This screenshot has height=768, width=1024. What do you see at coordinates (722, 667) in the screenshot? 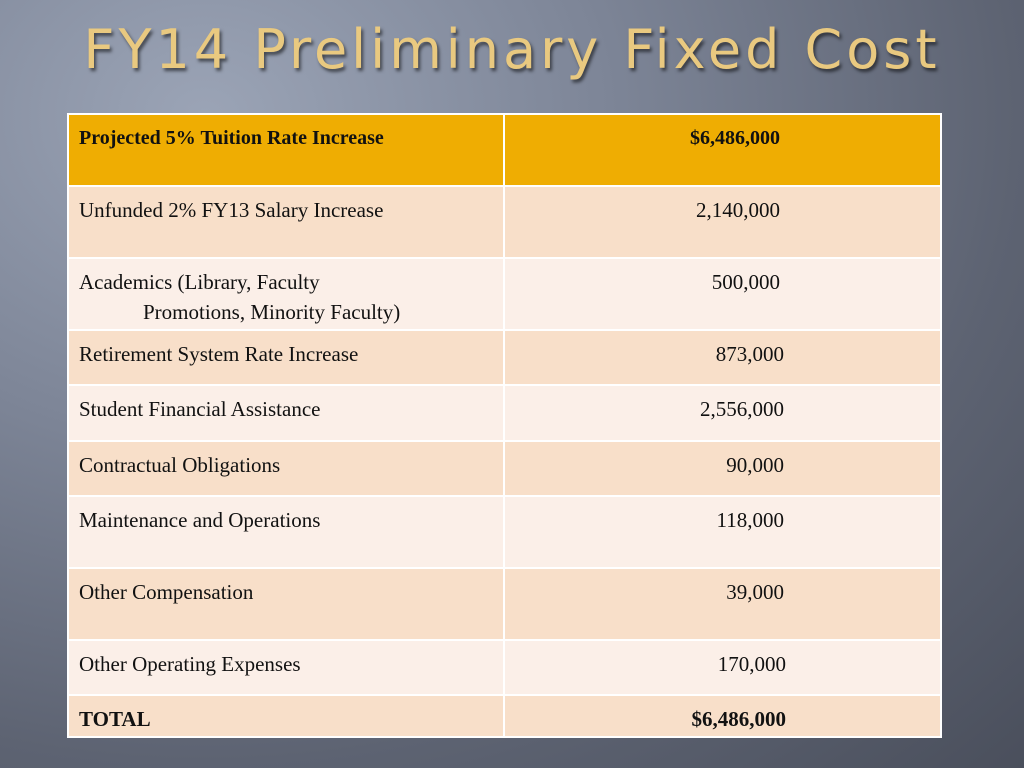
I see `row-value: 170,000` at bounding box center [722, 667].